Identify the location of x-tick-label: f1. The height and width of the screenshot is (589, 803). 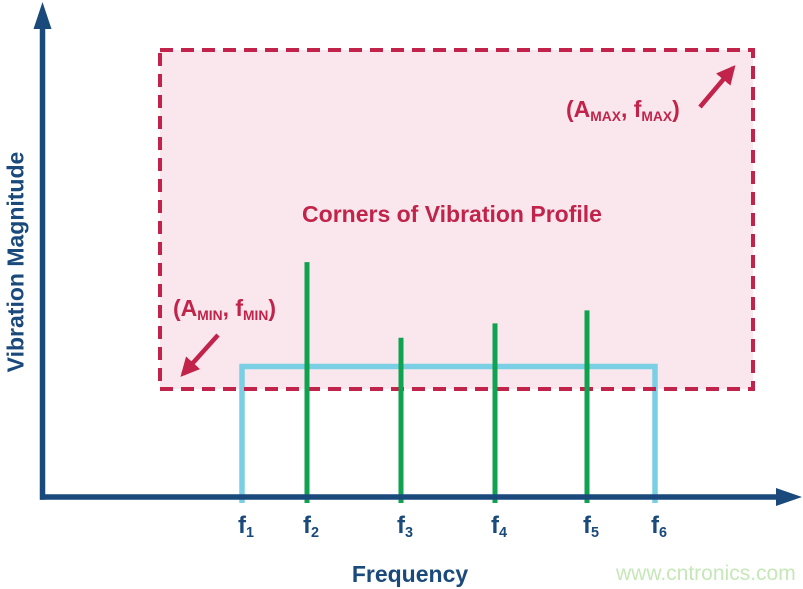
(246, 527).